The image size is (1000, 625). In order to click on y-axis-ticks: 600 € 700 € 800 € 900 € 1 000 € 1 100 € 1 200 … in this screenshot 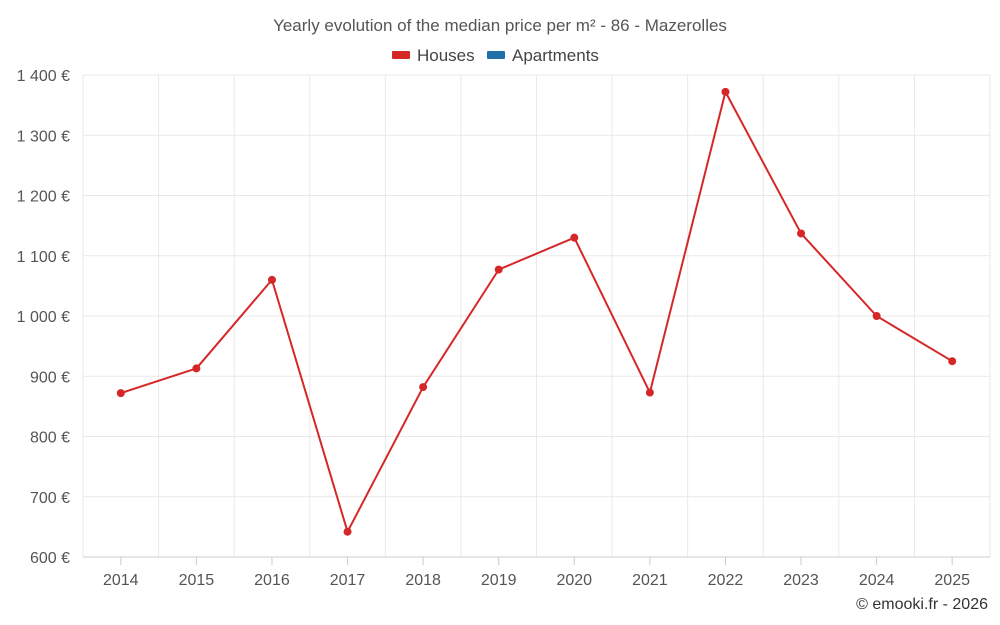, I will do `click(43, 317)`.